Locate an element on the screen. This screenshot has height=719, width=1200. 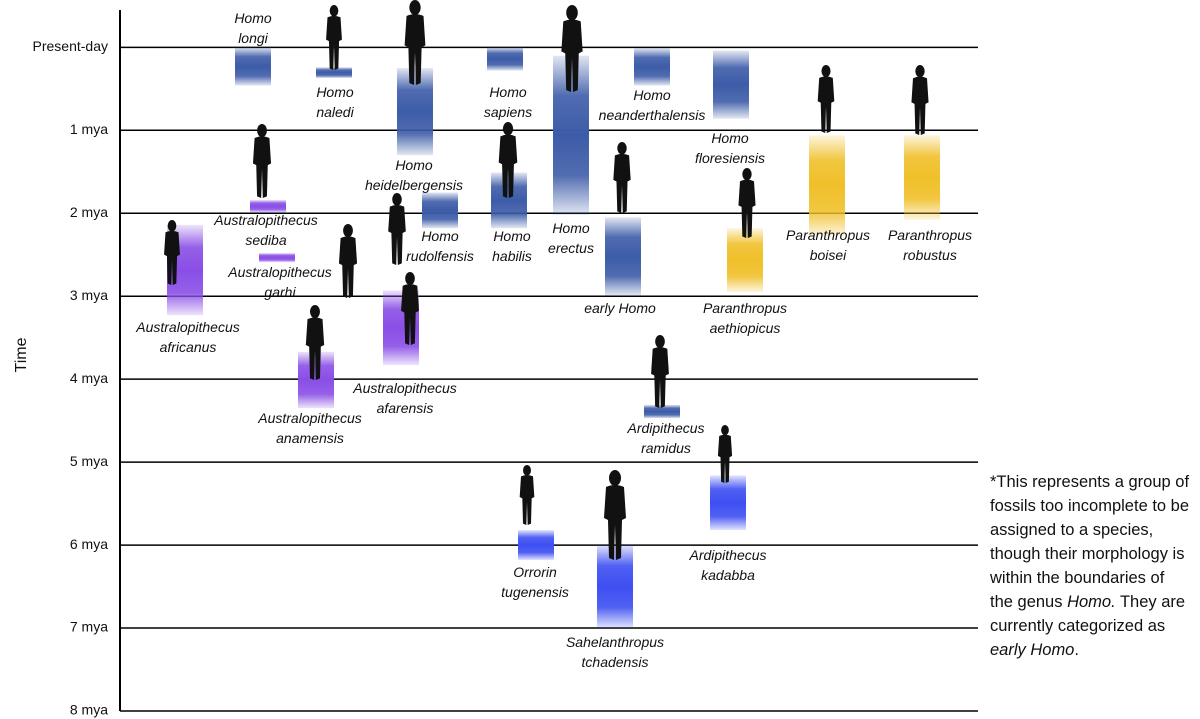
note-text: They are currently categorized as is located at coordinates (1088, 614).